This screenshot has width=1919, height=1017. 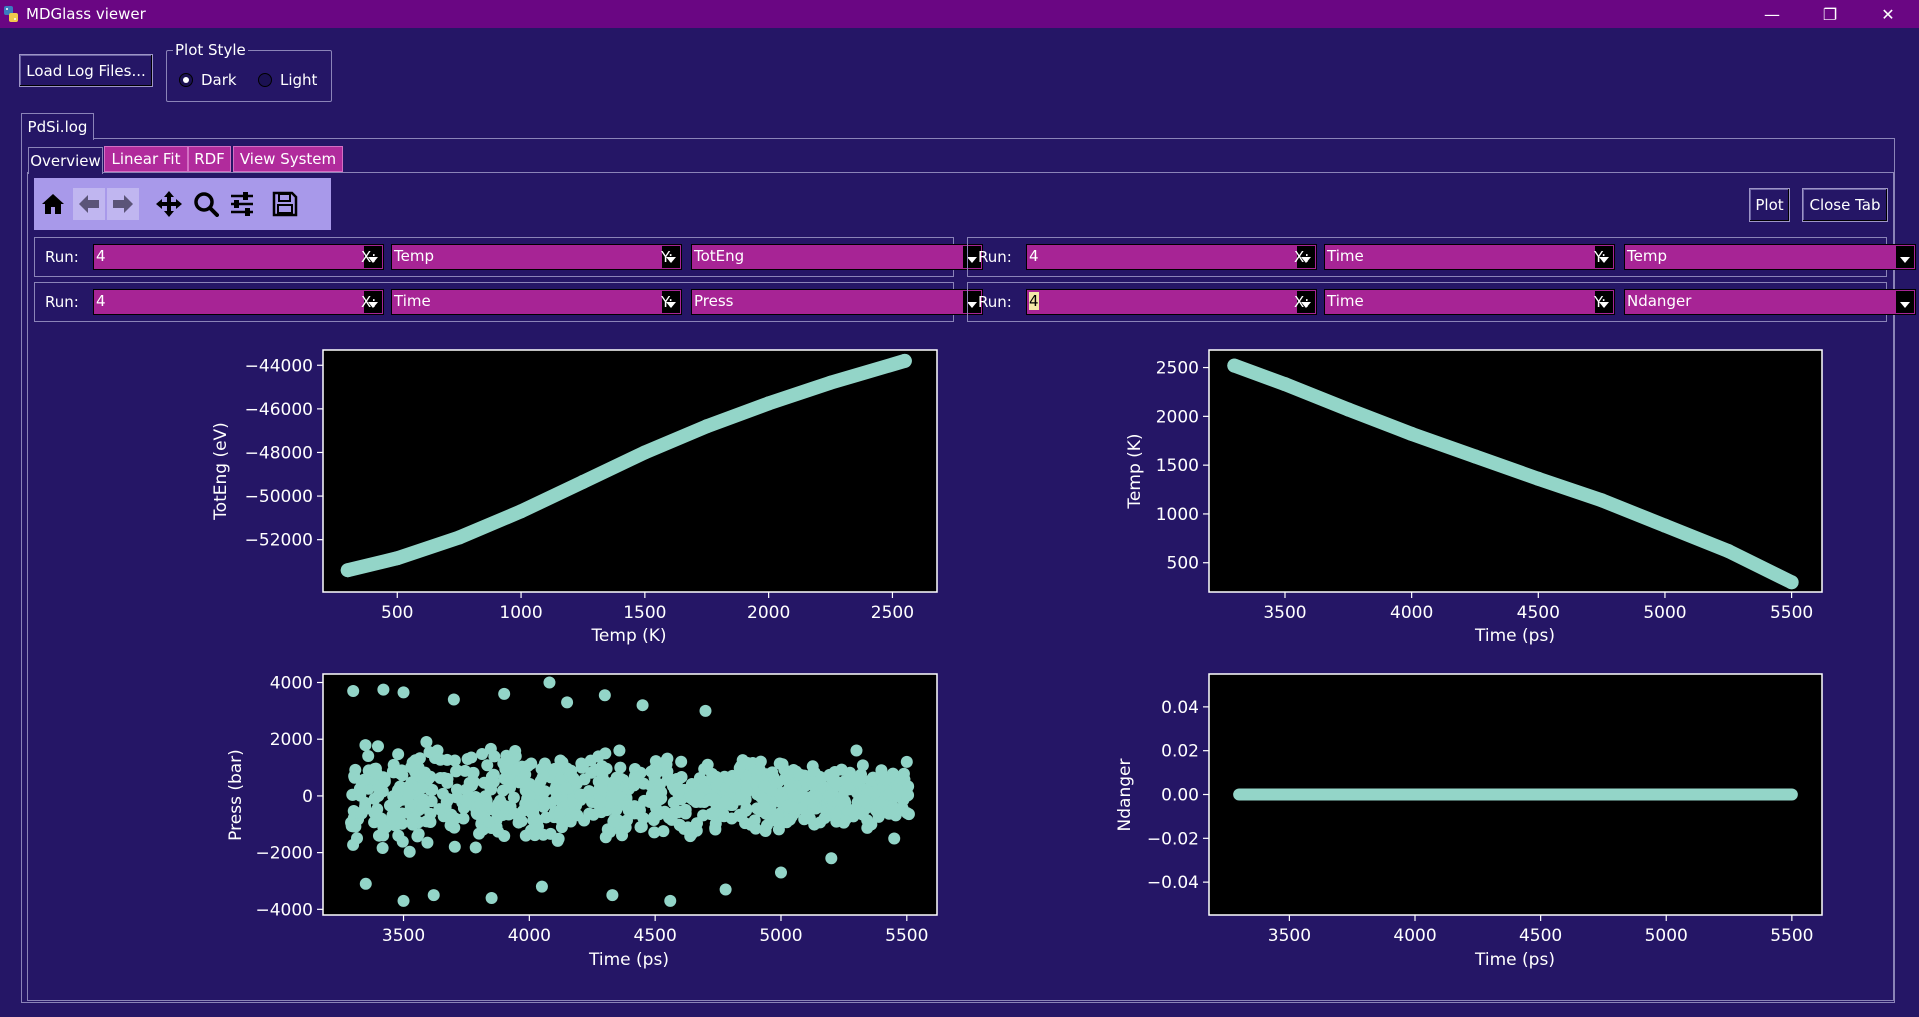 I want to click on tab-file-pdsi: PdSi.log, so click(x=57, y=126).